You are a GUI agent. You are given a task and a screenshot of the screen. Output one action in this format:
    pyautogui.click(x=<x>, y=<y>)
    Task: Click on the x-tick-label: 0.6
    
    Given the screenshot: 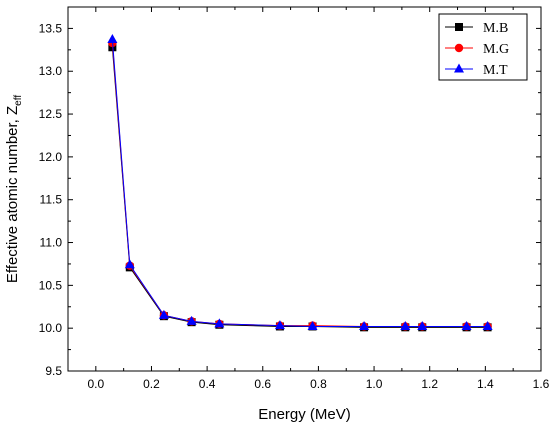 What is the action you would take?
    pyautogui.click(x=262, y=384)
    